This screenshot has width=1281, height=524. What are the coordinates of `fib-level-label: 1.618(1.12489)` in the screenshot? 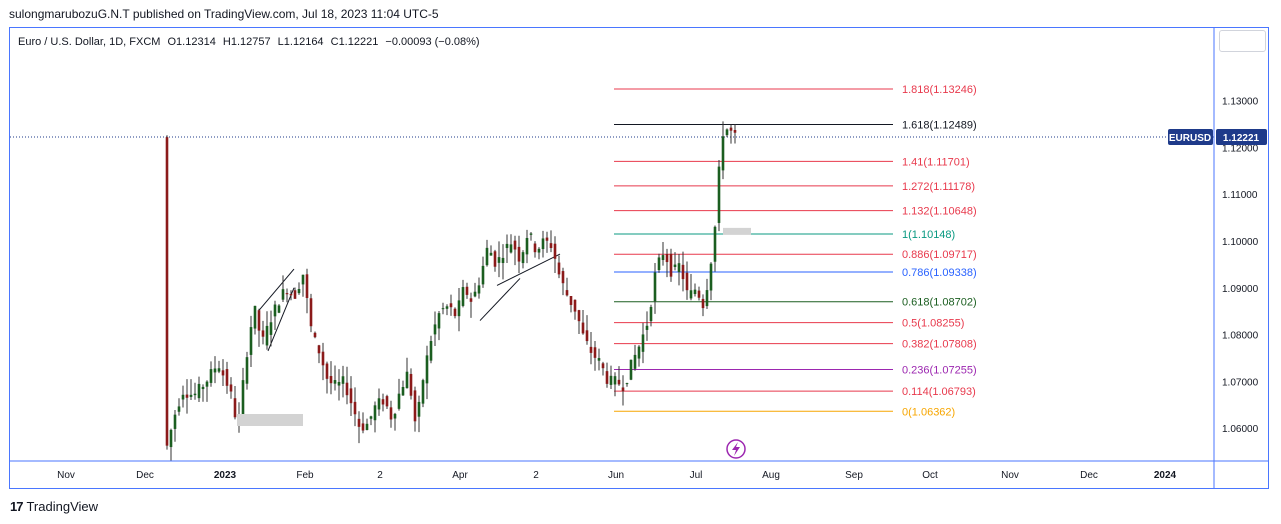 It's located at (939, 125).